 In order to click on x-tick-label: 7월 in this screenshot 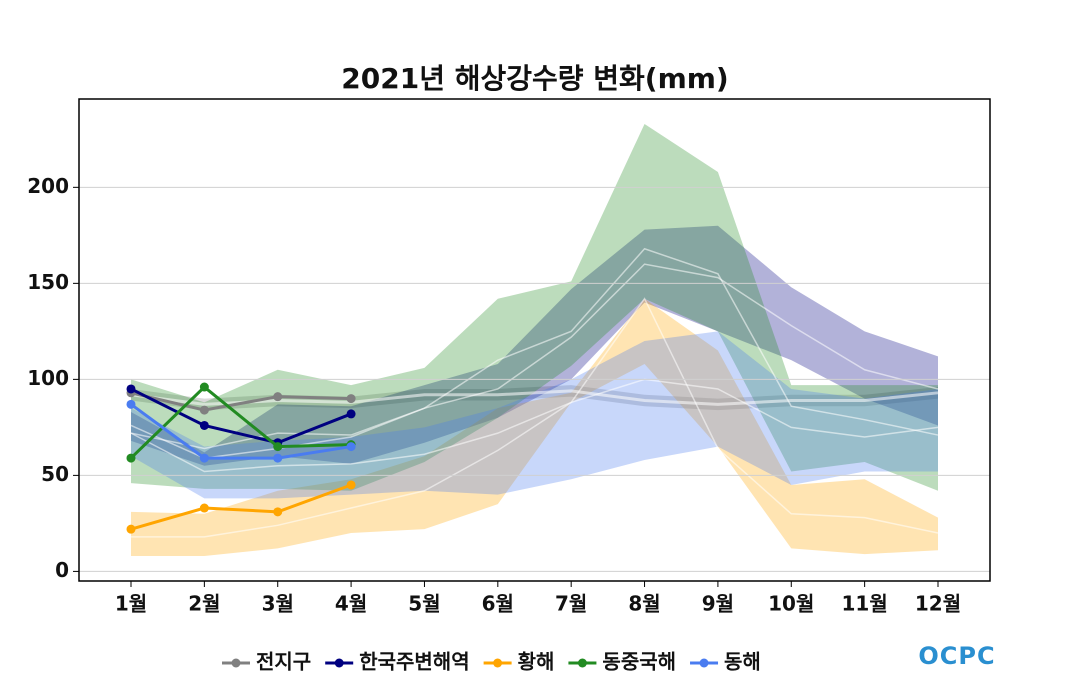, I will do `click(571, 604)`.